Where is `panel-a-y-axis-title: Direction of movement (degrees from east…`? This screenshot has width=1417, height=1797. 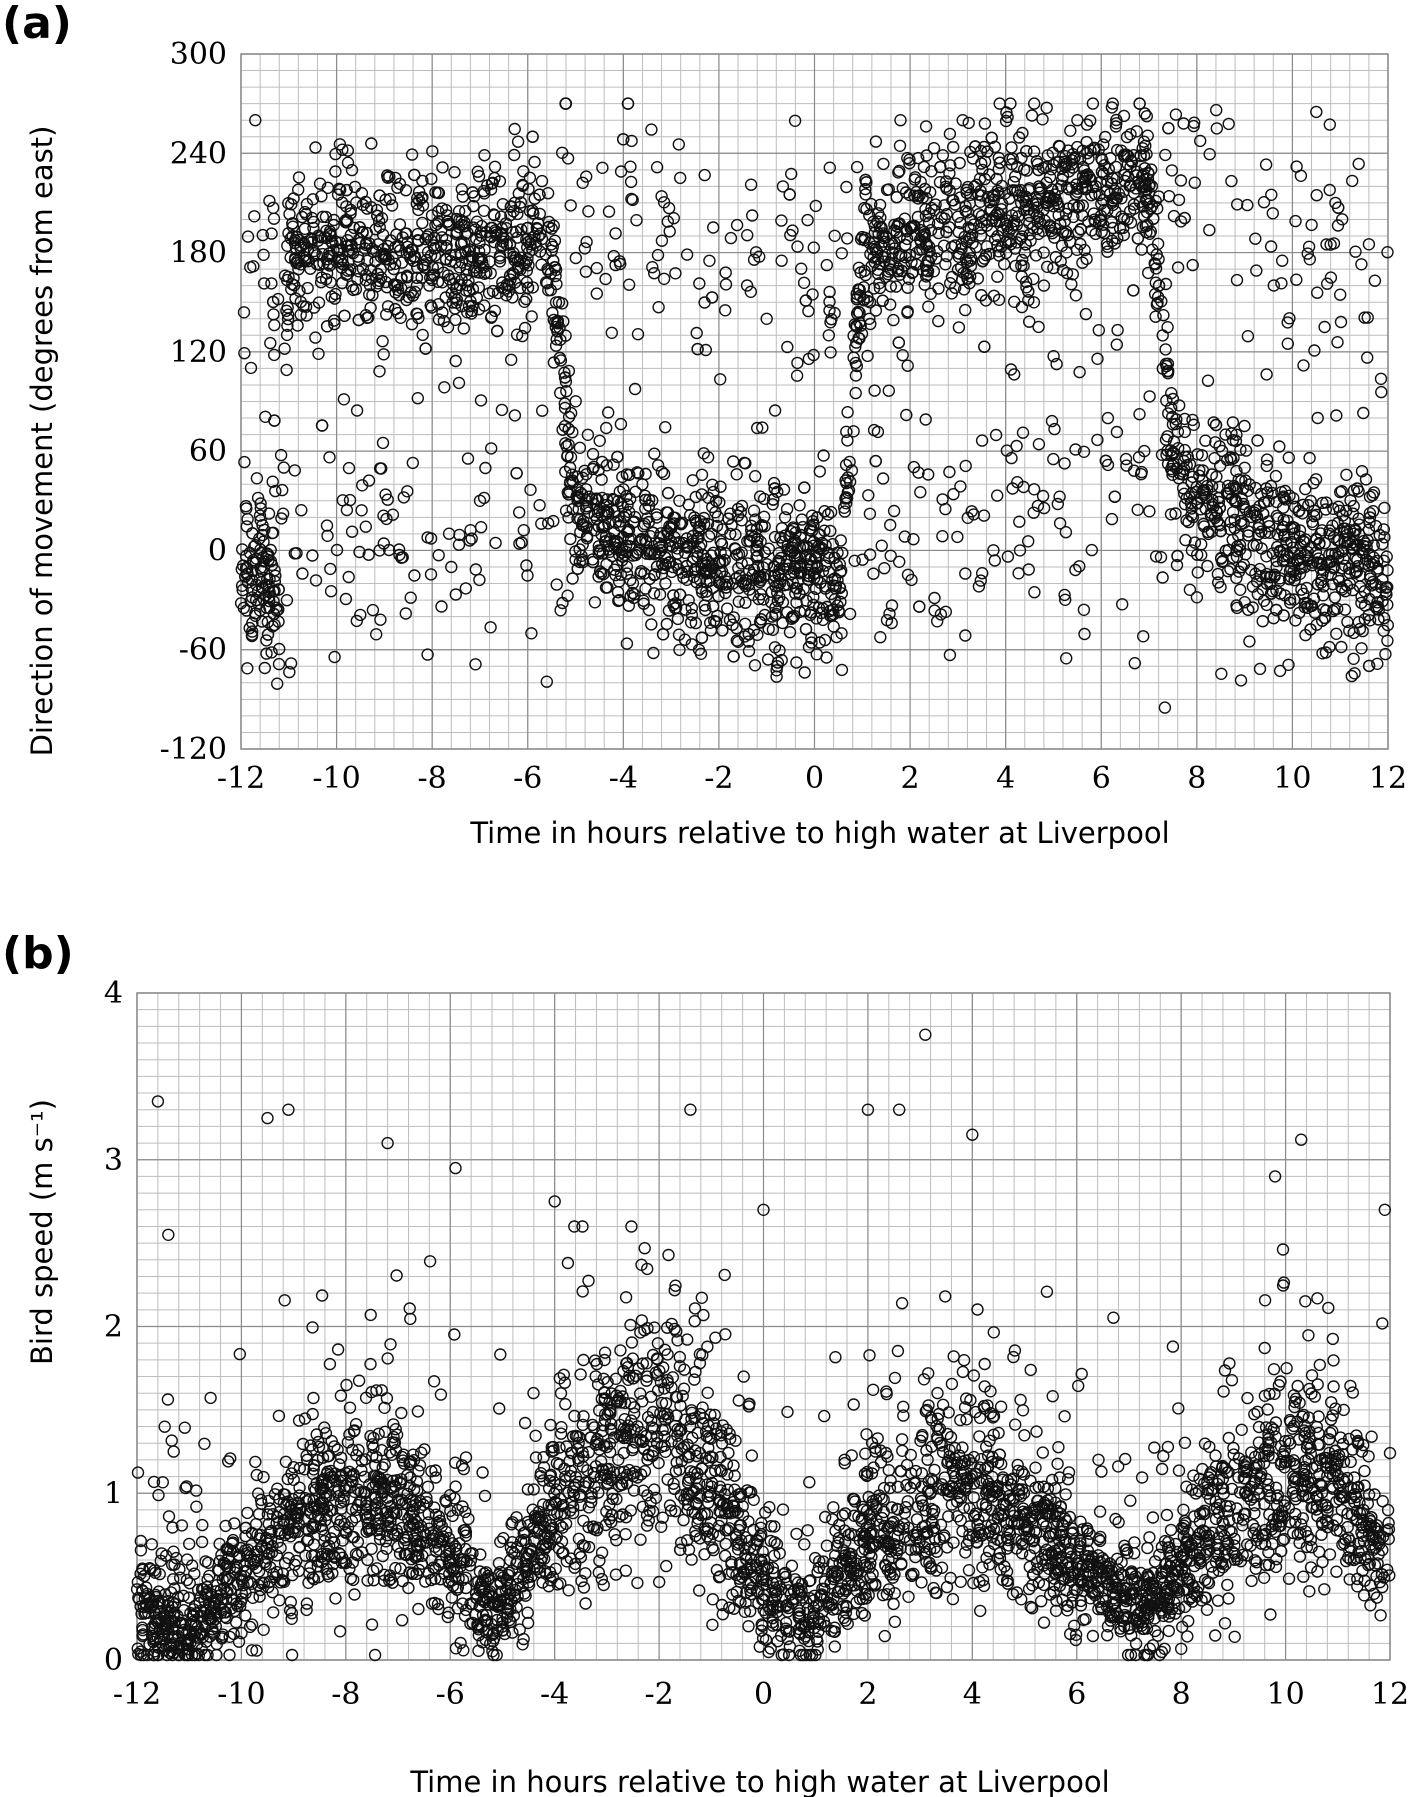 panel-a-y-axis-title: Direction of movement (degrees from east… is located at coordinates (42, 441).